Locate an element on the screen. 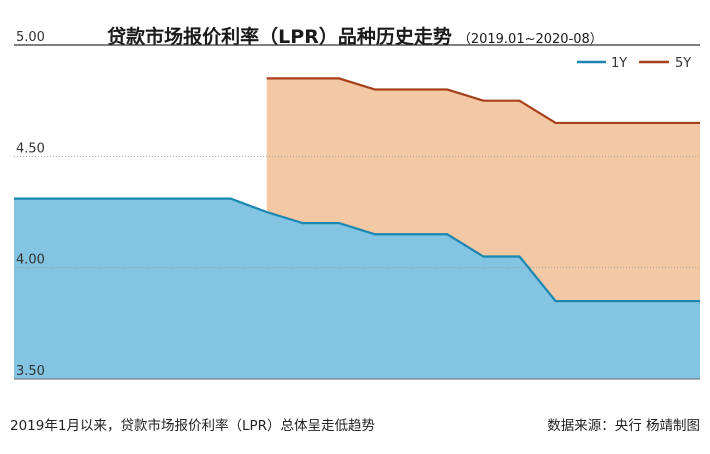 Image resolution: width=710 pixels, height=454 pixels. y-tick-label: 3.50 is located at coordinates (30, 371).